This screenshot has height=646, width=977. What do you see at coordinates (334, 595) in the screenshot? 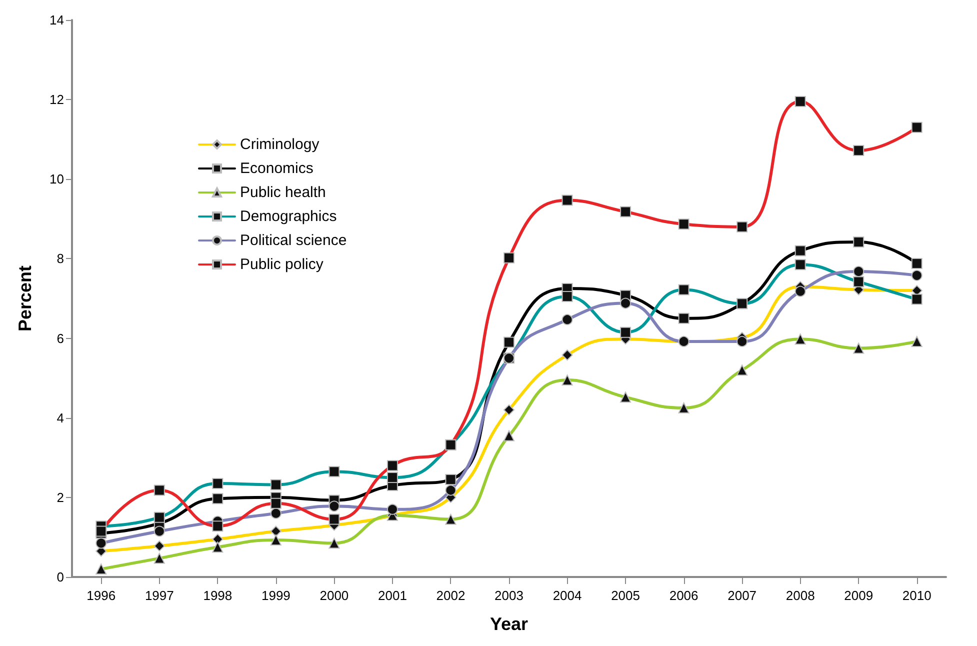
I see `x-tick-label: 2000` at bounding box center [334, 595].